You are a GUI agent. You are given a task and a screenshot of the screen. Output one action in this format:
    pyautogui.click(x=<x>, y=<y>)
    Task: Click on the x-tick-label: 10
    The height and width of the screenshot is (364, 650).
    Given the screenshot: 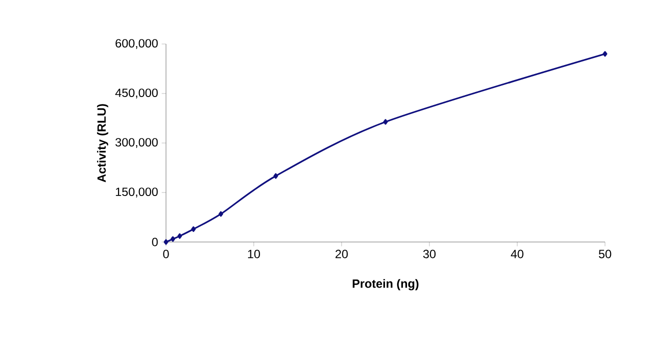 What is the action you would take?
    pyautogui.click(x=254, y=254)
    